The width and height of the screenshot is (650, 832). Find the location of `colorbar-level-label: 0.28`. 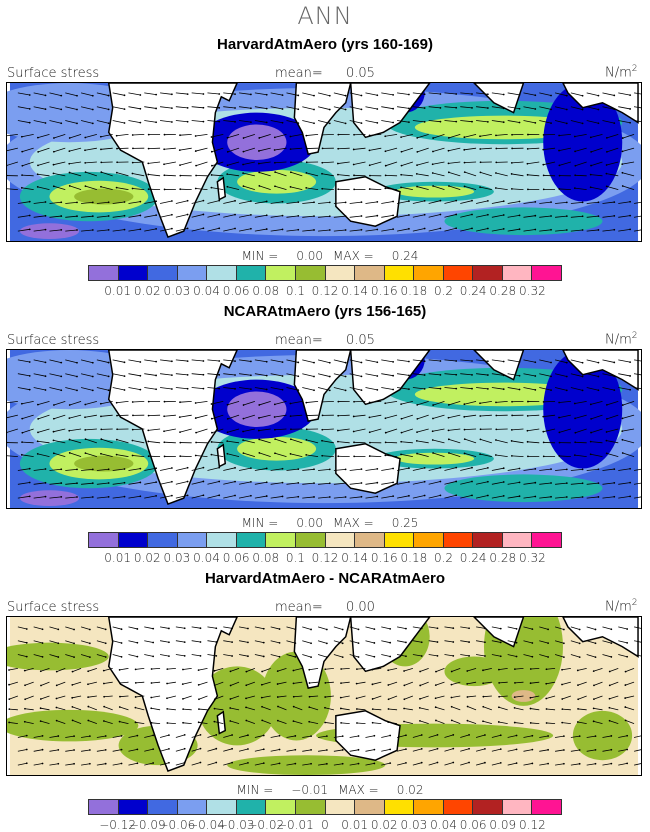

colorbar-level-label: 0.28 is located at coordinates (503, 291).